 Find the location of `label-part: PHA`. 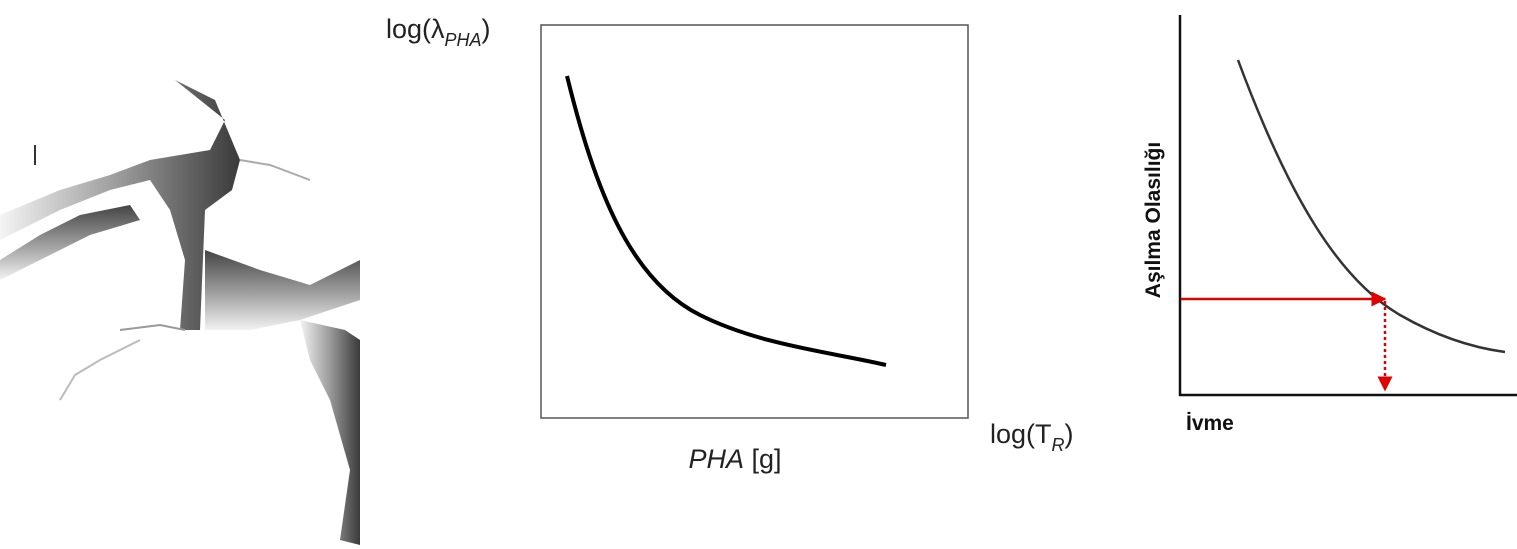

label-part: PHA is located at coordinates (716, 459).